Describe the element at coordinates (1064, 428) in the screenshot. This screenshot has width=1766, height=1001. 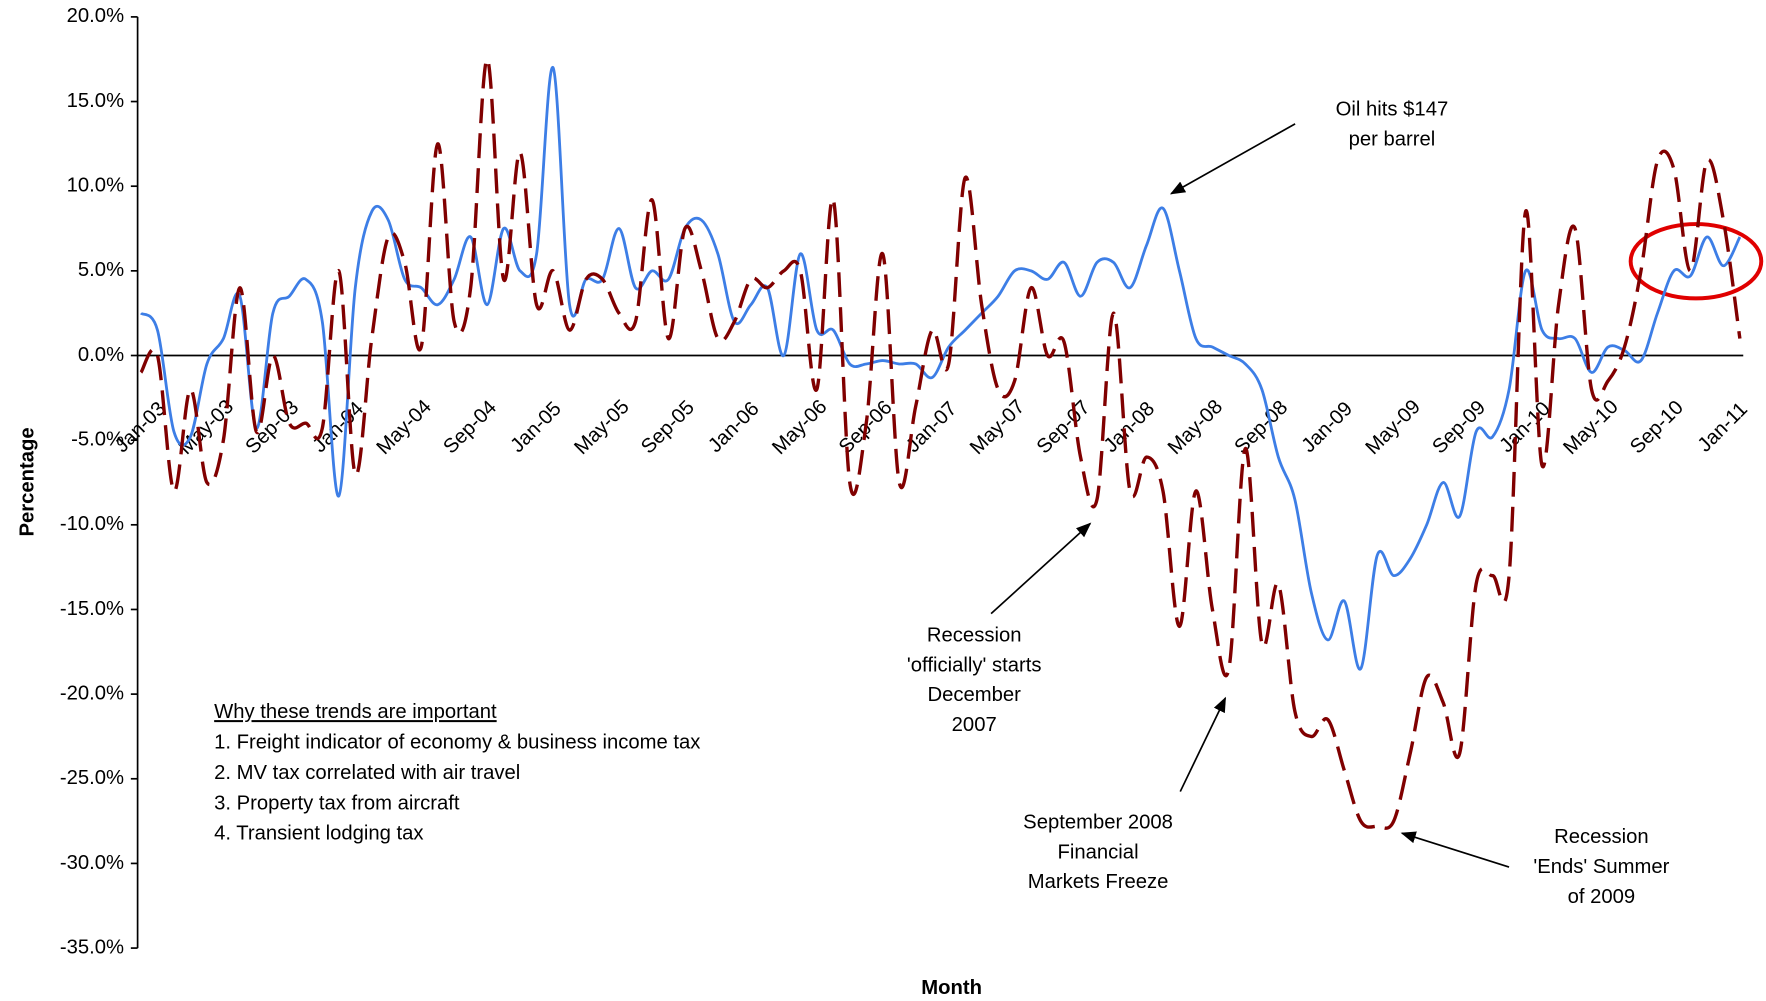
I see `x-tick-label: Sep-07` at that location.